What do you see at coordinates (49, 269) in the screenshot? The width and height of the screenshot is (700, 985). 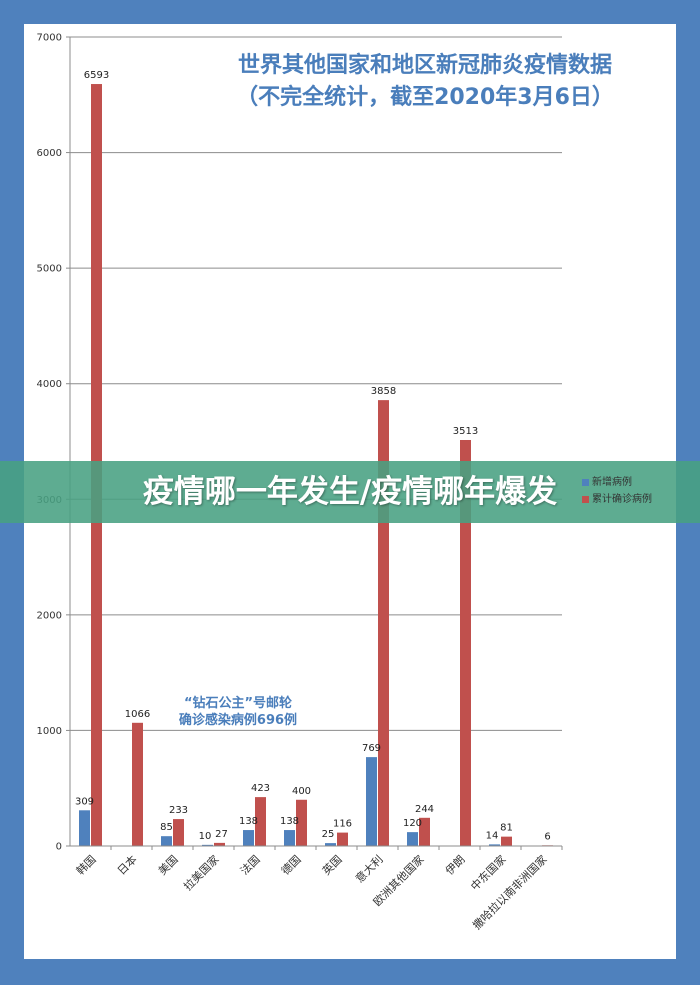 I see `y-tick-label: 5000` at bounding box center [49, 269].